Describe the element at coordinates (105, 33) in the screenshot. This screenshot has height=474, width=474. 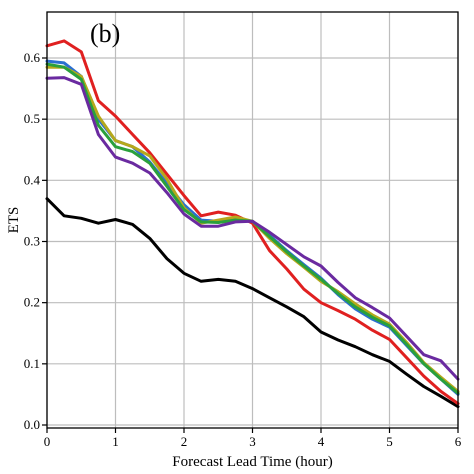
I see `panel-label: (b)` at that location.